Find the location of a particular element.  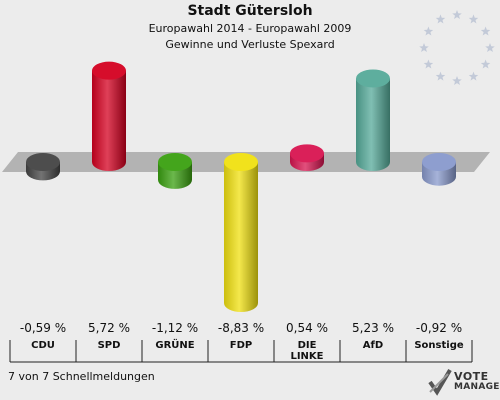

value-label: 5,72 % is located at coordinates (109, 328).